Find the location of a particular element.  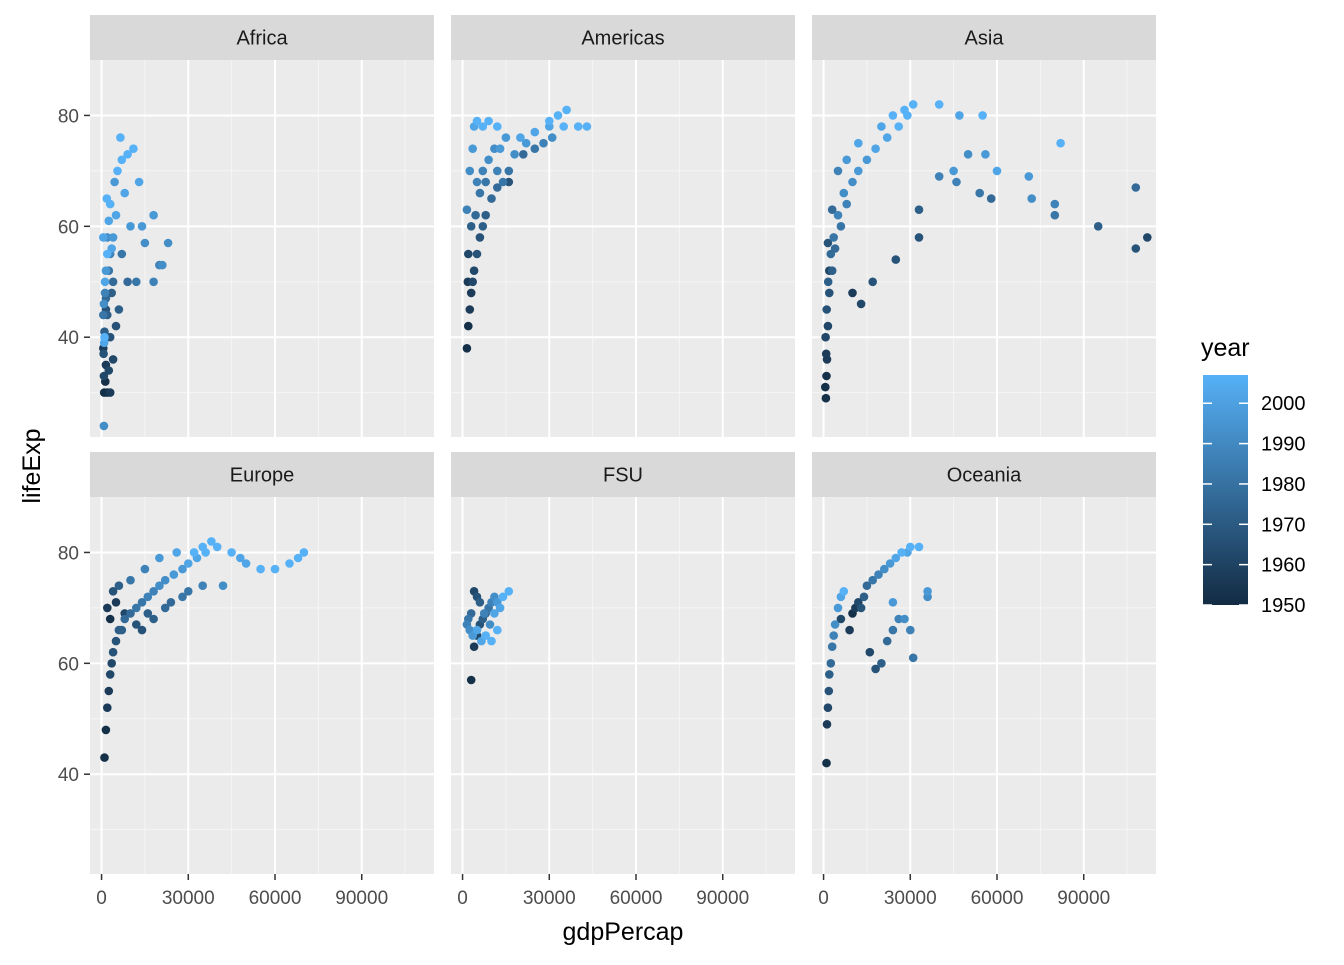

panel-background is located at coordinates (623, 248).